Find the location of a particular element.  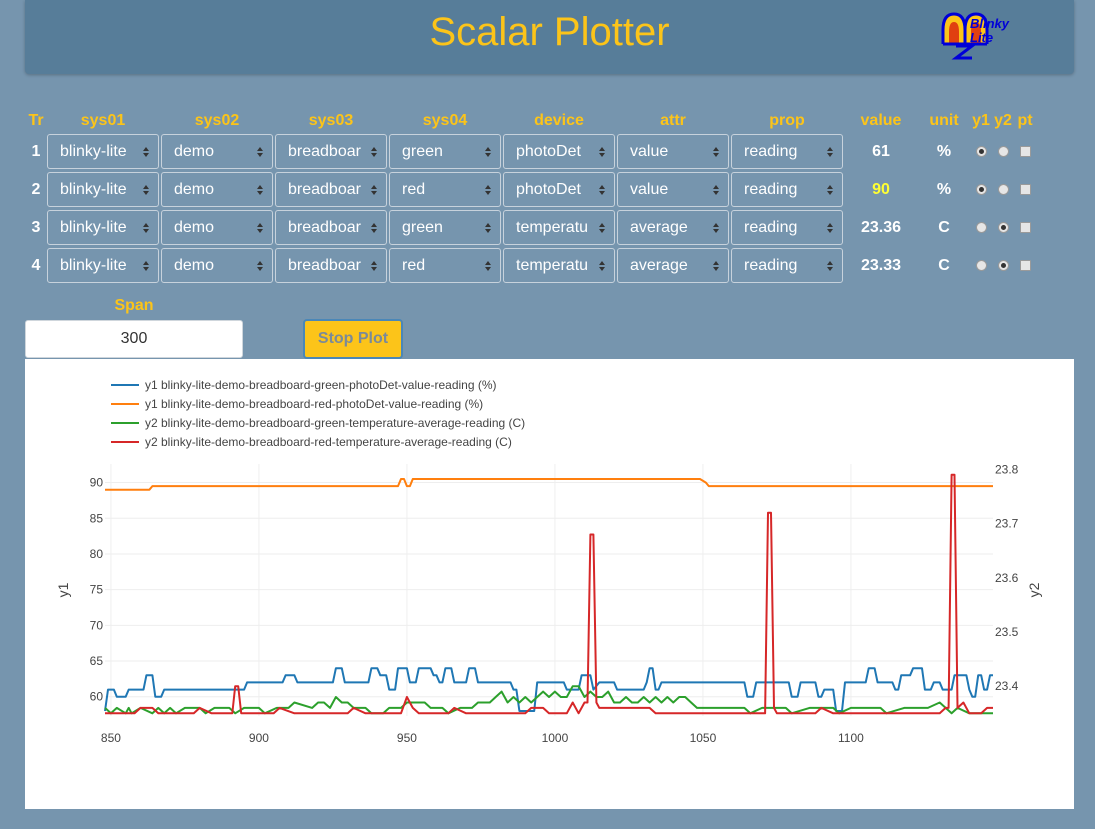

y1-tick-label: 85 is located at coordinates (97, 518).